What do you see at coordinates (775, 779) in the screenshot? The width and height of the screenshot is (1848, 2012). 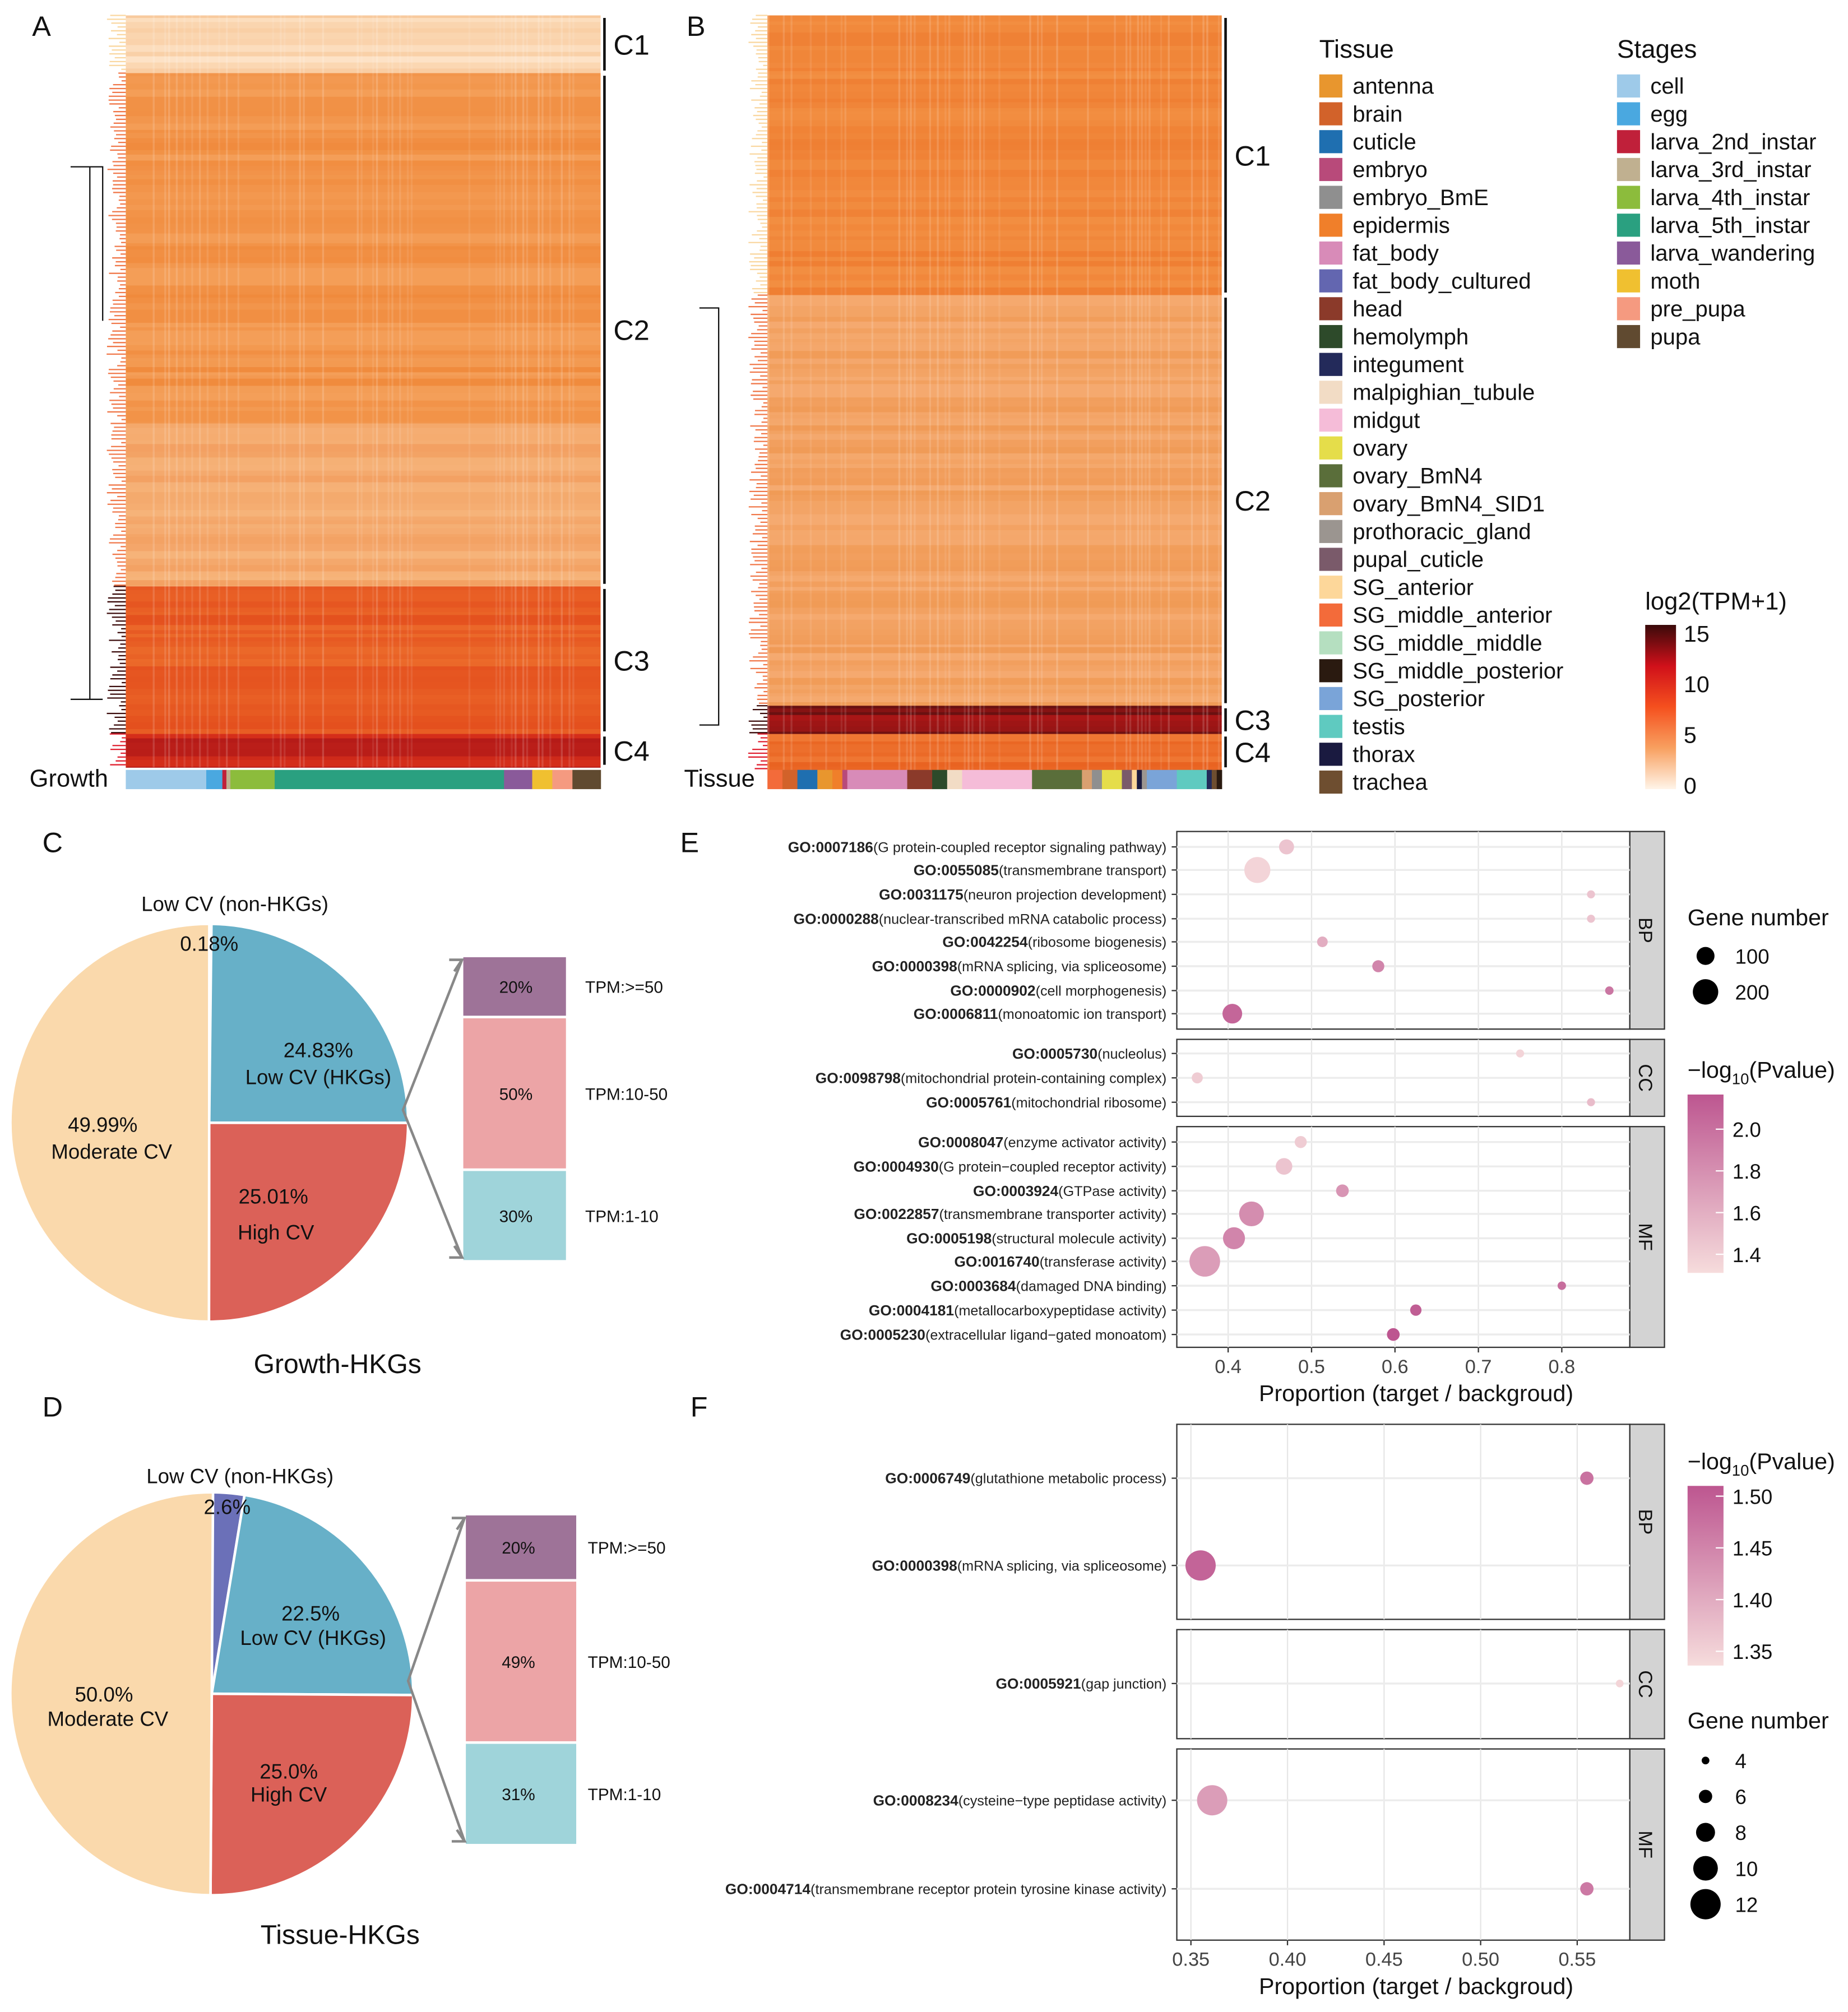 I see `annotation-segment-SG_middle_anterior` at bounding box center [775, 779].